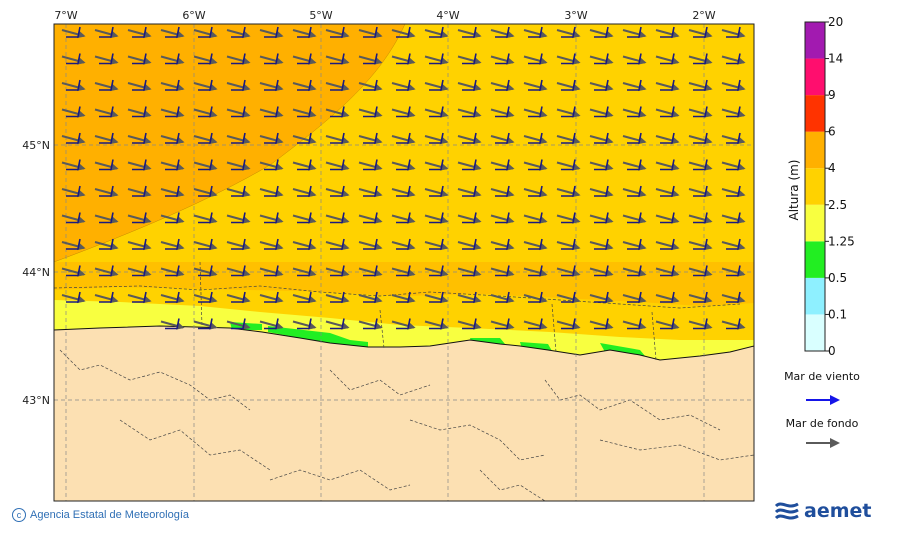 This screenshot has width=900, height=533. What do you see at coordinates (835, 400) in the screenshot?
I see `wind-sea-arrow-head-icon` at bounding box center [835, 400].